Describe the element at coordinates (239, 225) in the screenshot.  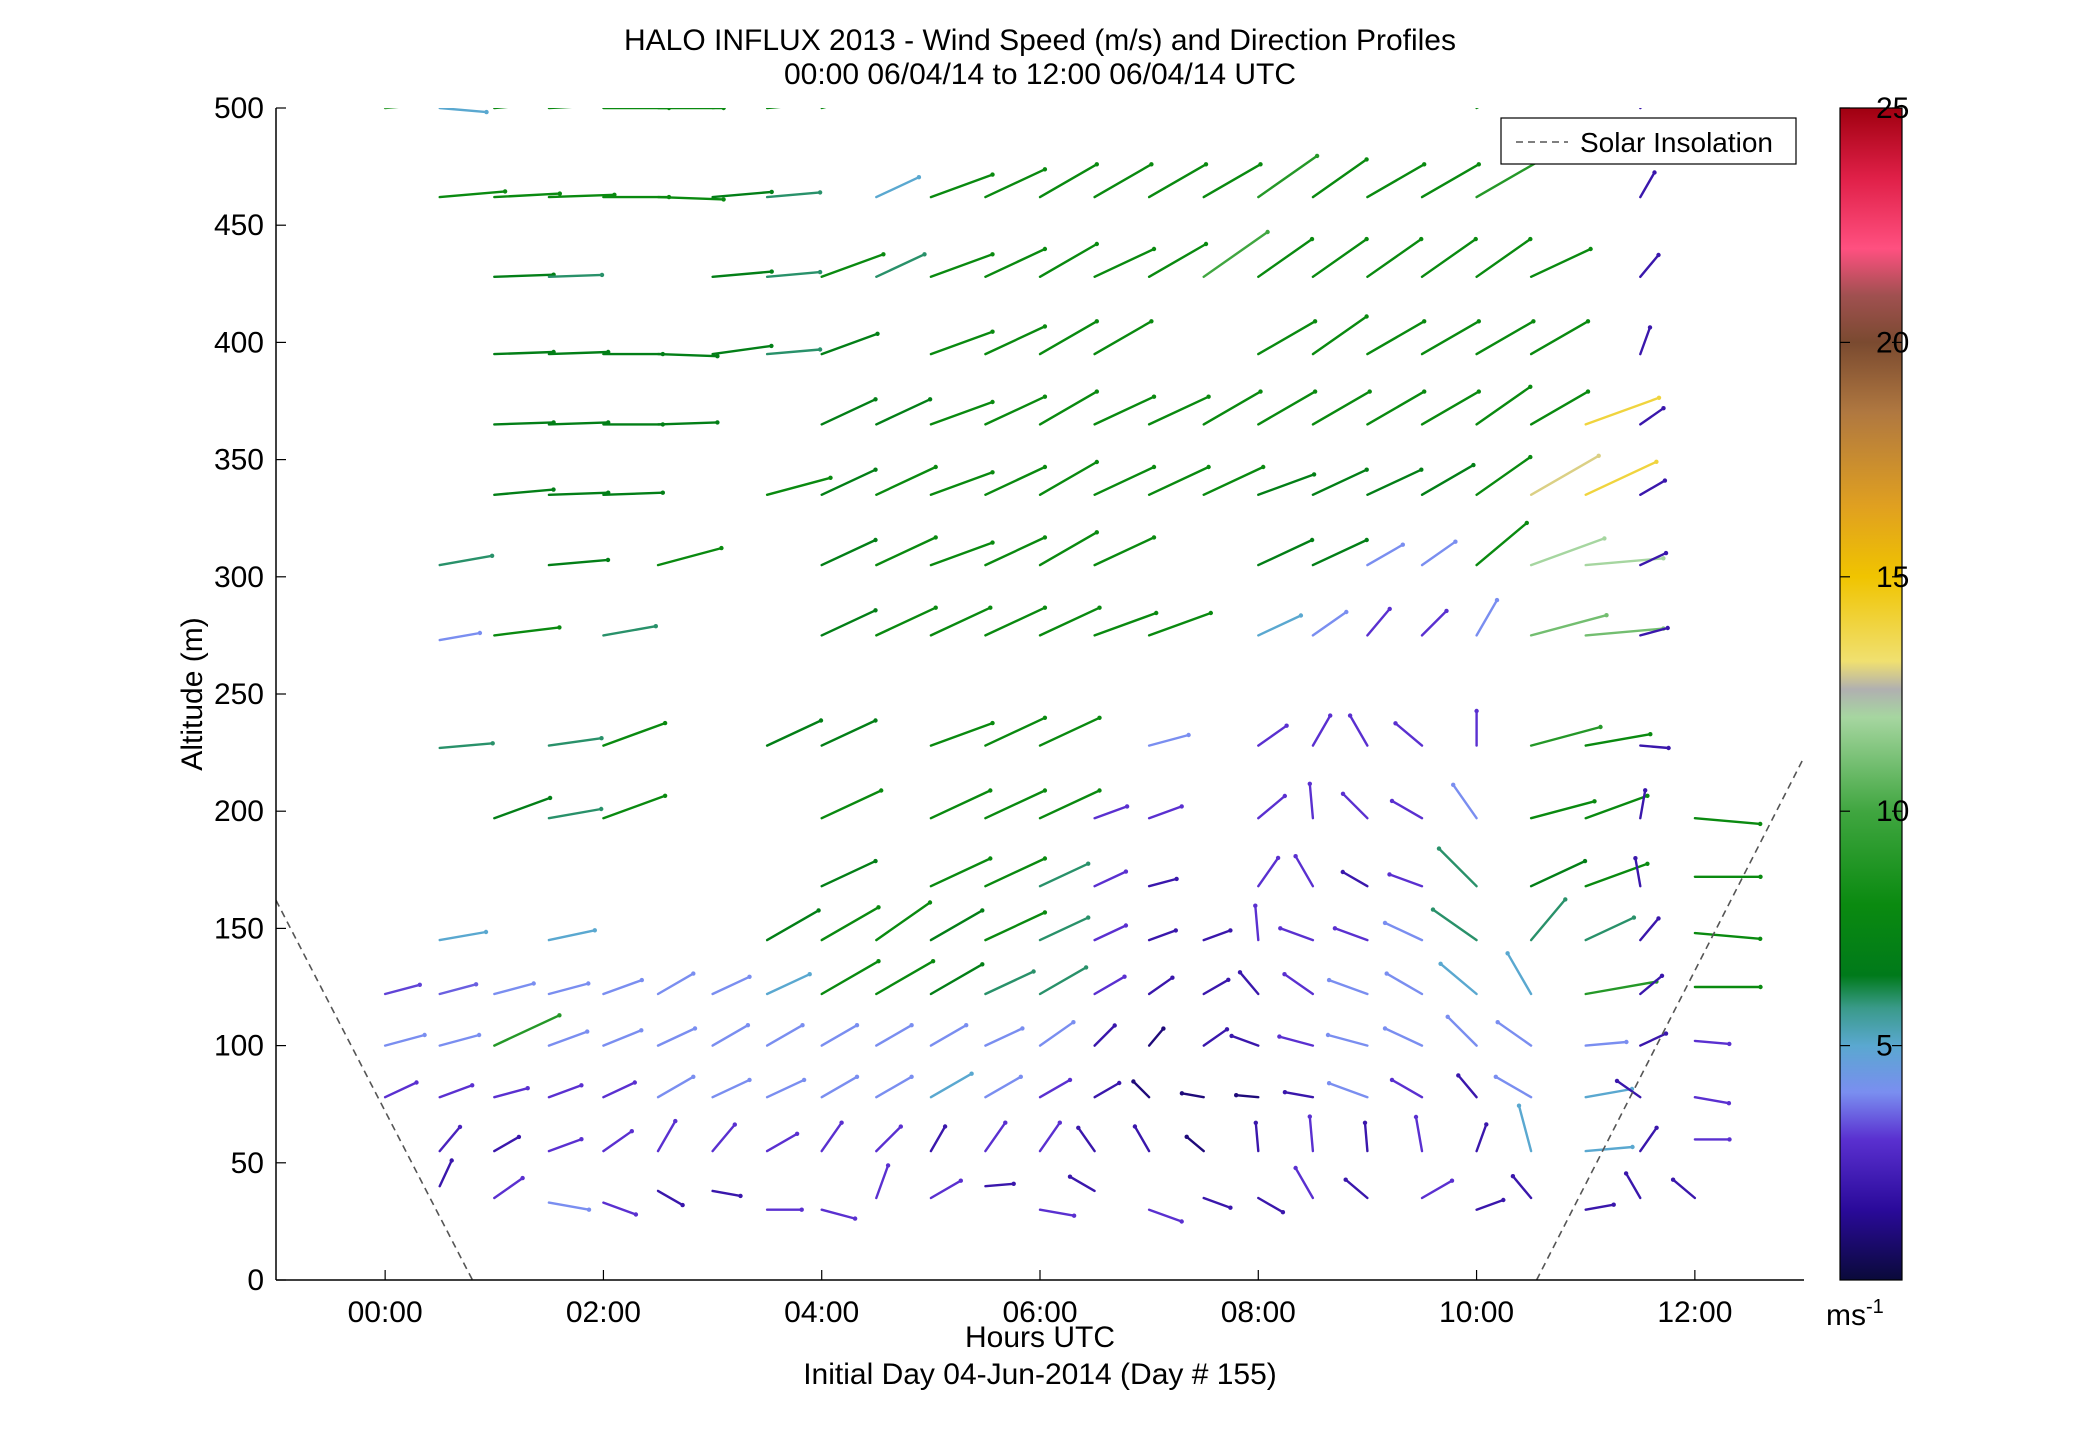
I see `y-tick-label: 450` at that location.